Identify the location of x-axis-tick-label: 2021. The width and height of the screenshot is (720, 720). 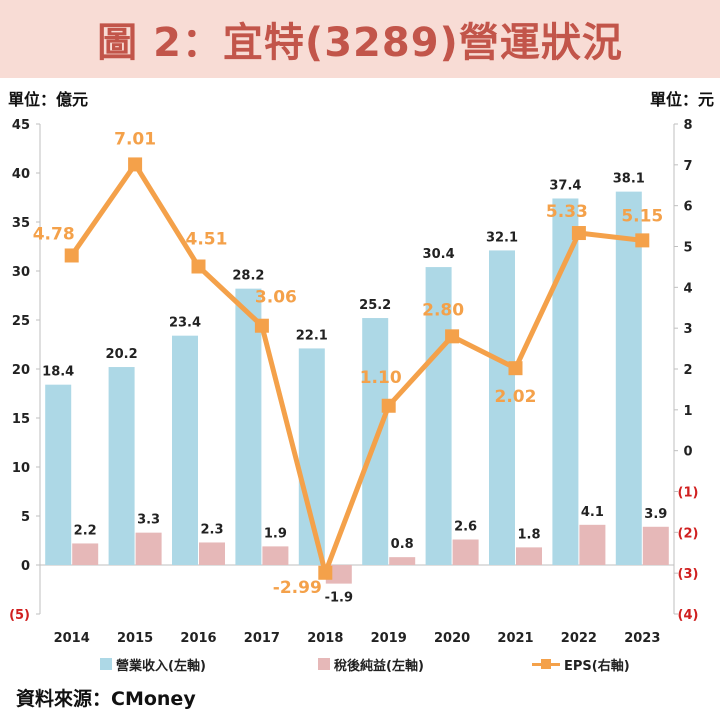
(515, 638).